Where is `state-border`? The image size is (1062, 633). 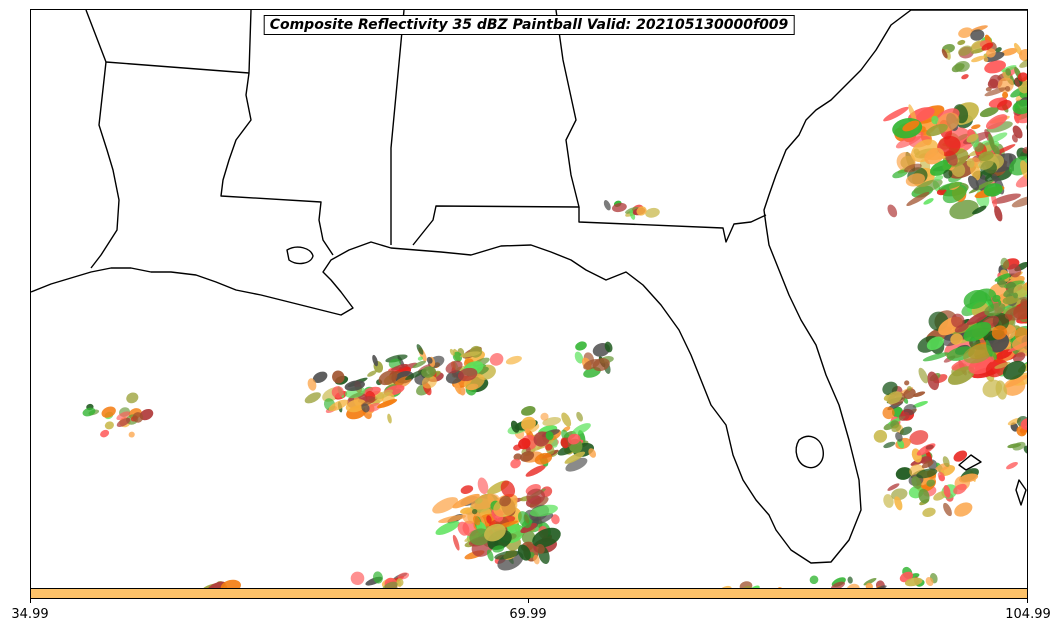 state-border is located at coordinates (168, 42).